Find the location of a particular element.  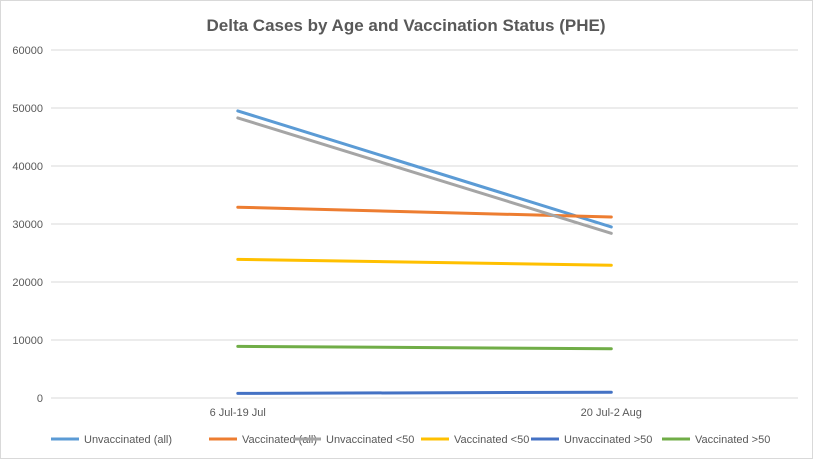

legend-label-4: Vaccinated <50 is located at coordinates (491, 440).